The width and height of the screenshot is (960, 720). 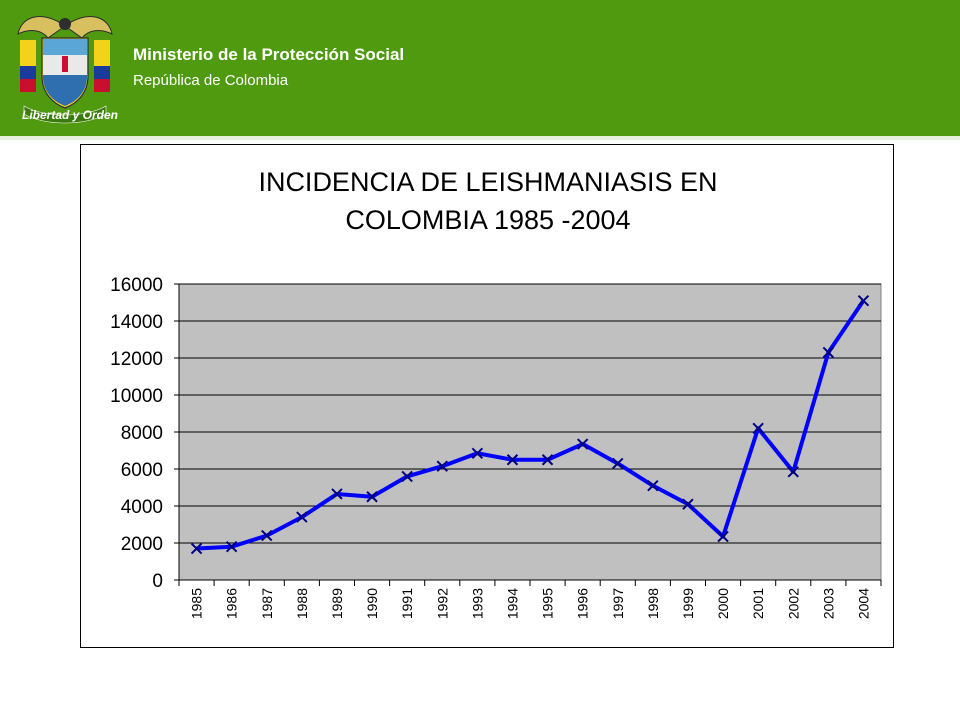 What do you see at coordinates (136, 396) in the screenshot?
I see `y-tick-label: 10000` at bounding box center [136, 396].